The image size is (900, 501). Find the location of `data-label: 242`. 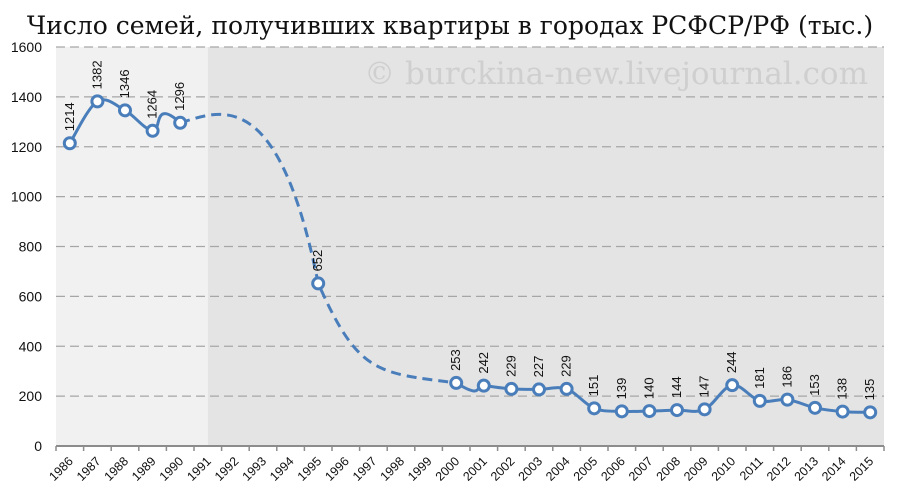

data-label: 242 is located at coordinates (483, 363).